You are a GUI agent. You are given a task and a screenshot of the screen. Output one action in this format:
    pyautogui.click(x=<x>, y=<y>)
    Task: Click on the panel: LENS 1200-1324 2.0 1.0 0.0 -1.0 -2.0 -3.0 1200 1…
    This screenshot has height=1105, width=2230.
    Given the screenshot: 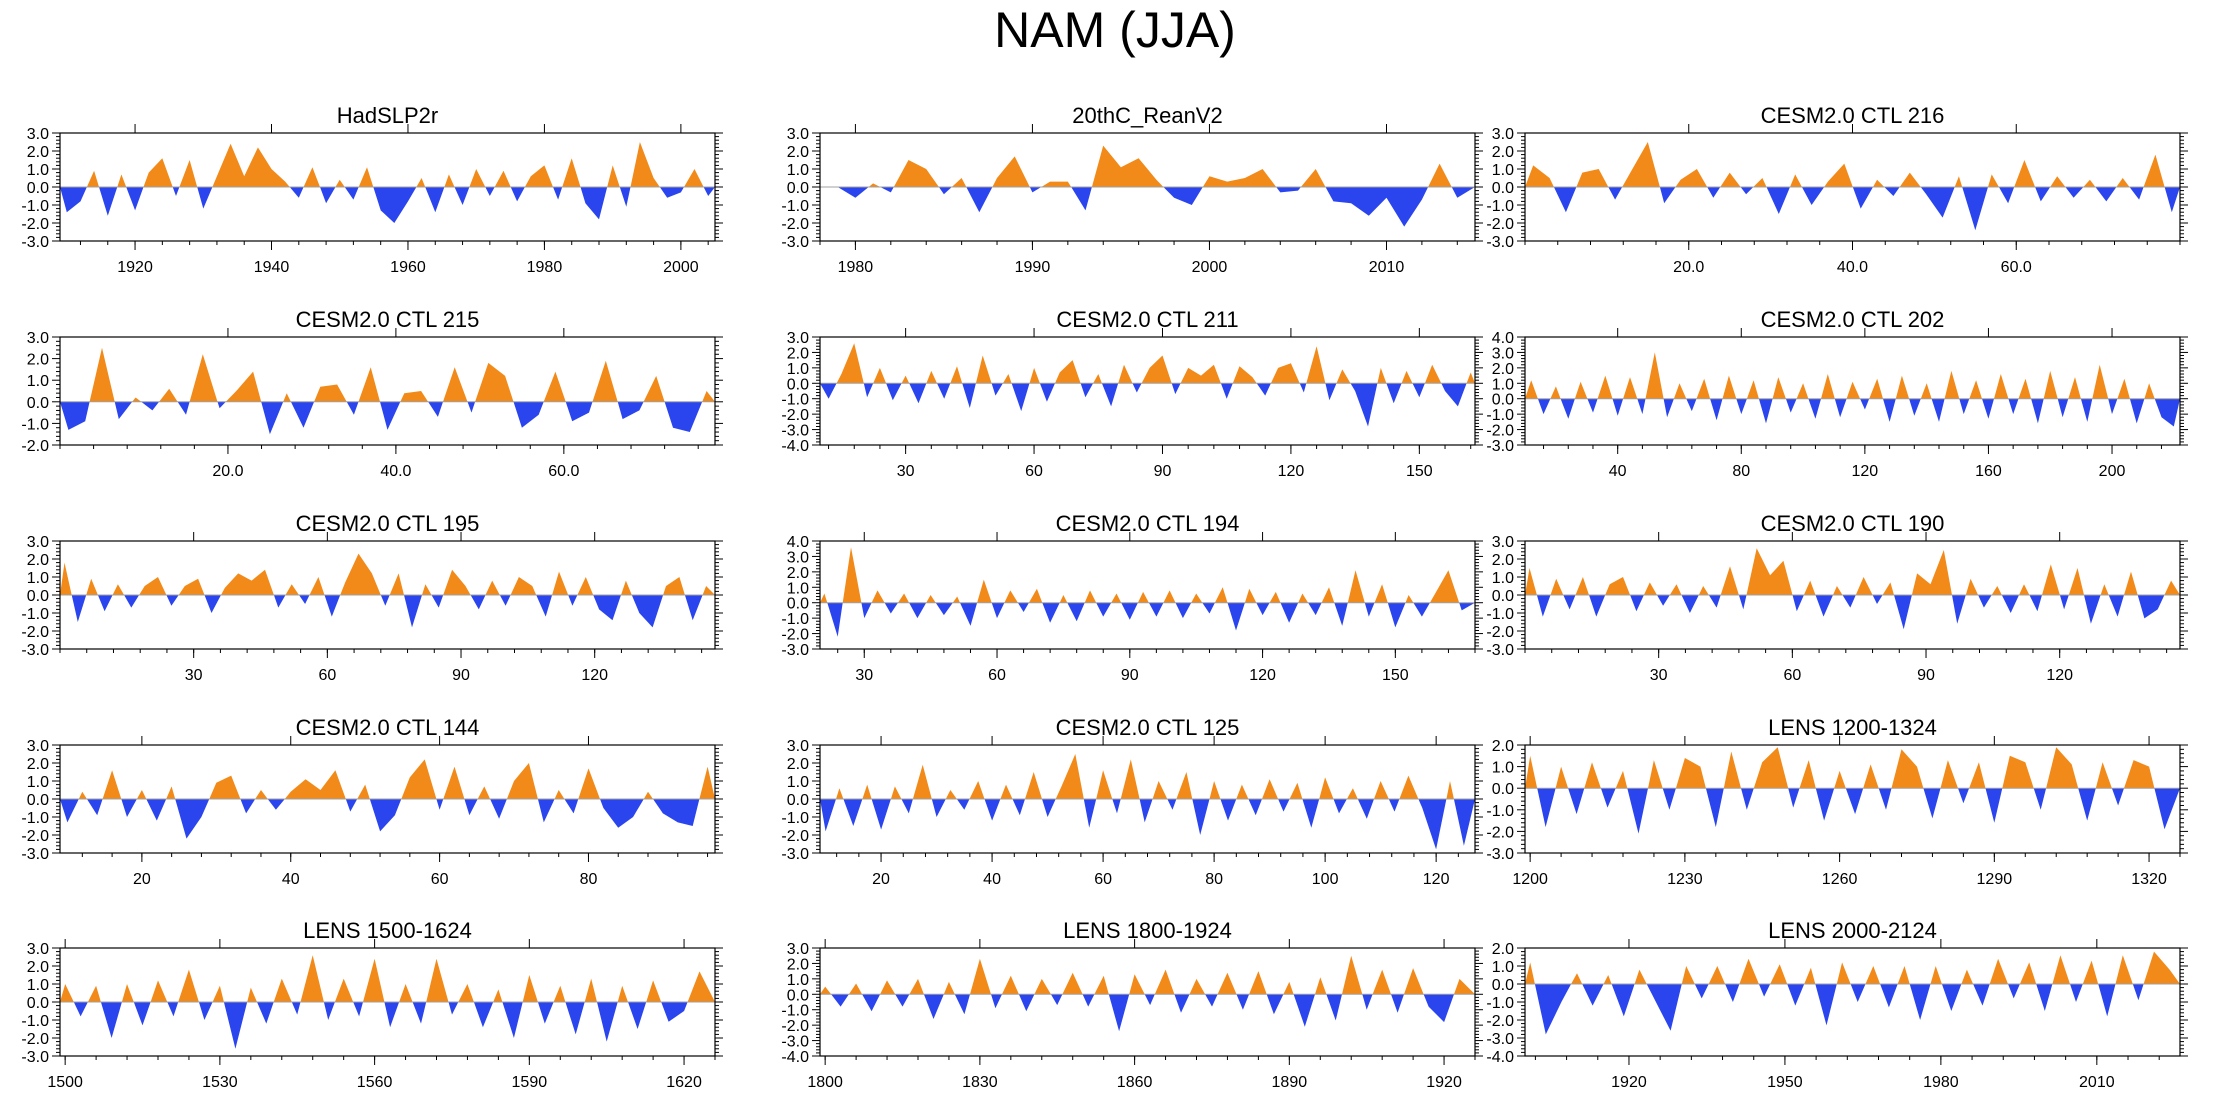 What is the action you would take?
    pyautogui.click(x=1837, y=801)
    